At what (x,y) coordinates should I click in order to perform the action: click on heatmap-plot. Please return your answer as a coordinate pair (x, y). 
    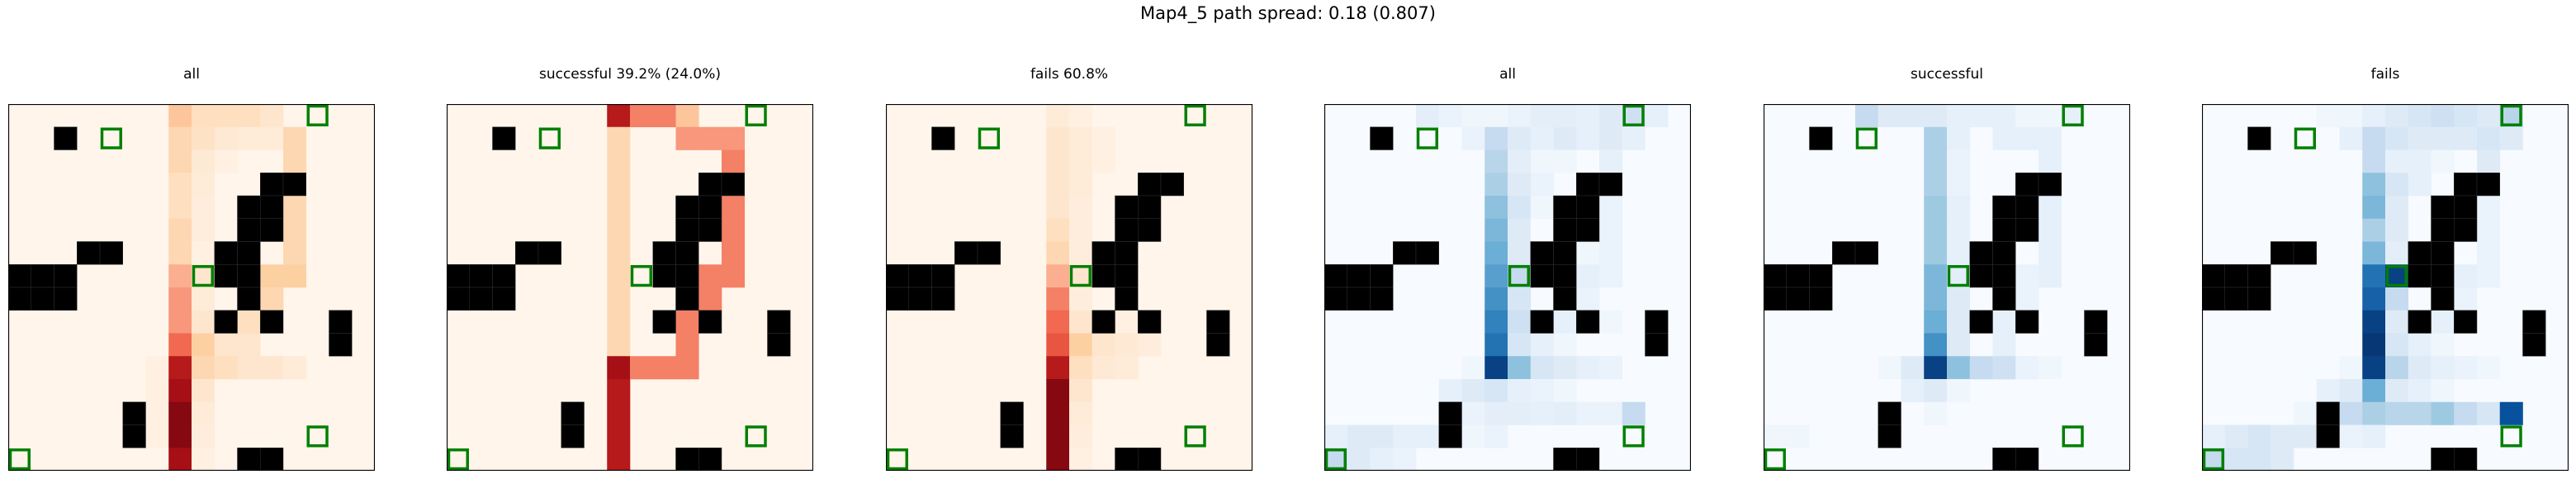
    Looking at the image, I should click on (2385, 288).